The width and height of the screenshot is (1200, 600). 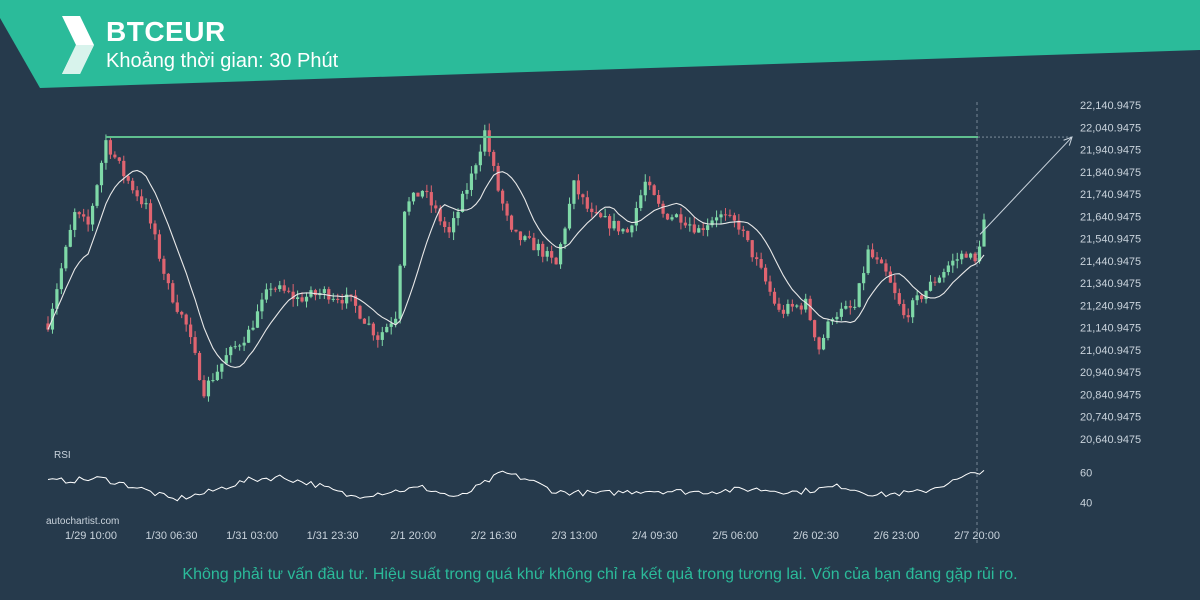 I want to click on price-tick-label: 21,040.9475, so click(x=1110, y=351).